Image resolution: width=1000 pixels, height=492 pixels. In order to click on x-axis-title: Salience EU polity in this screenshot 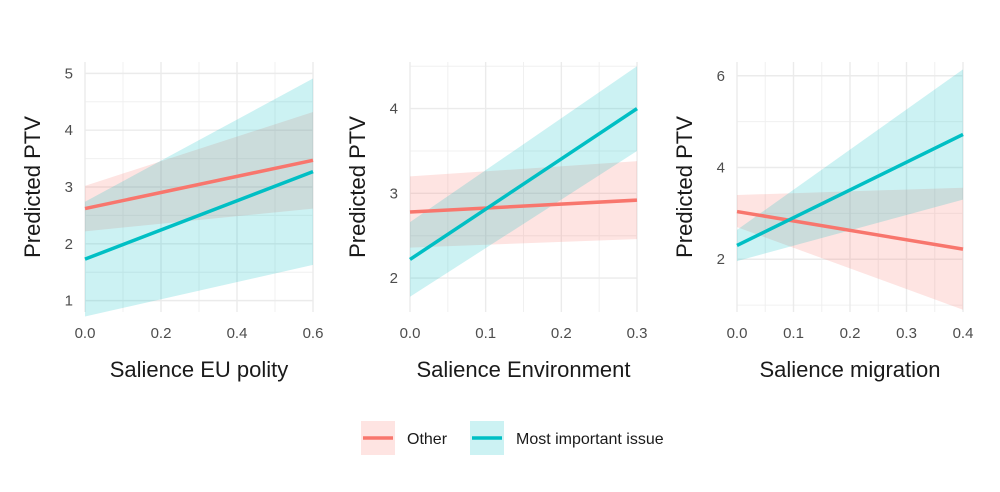, I will do `click(199, 369)`.